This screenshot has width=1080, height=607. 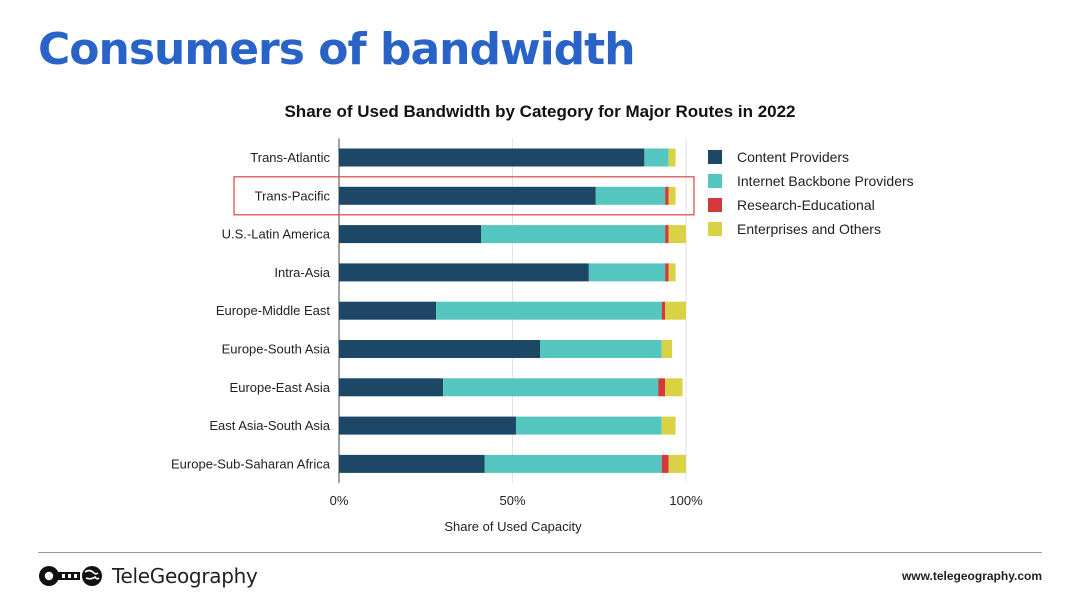 What do you see at coordinates (273, 310) in the screenshot?
I see `category-label-europe-middle-east: Europe-Middle East` at bounding box center [273, 310].